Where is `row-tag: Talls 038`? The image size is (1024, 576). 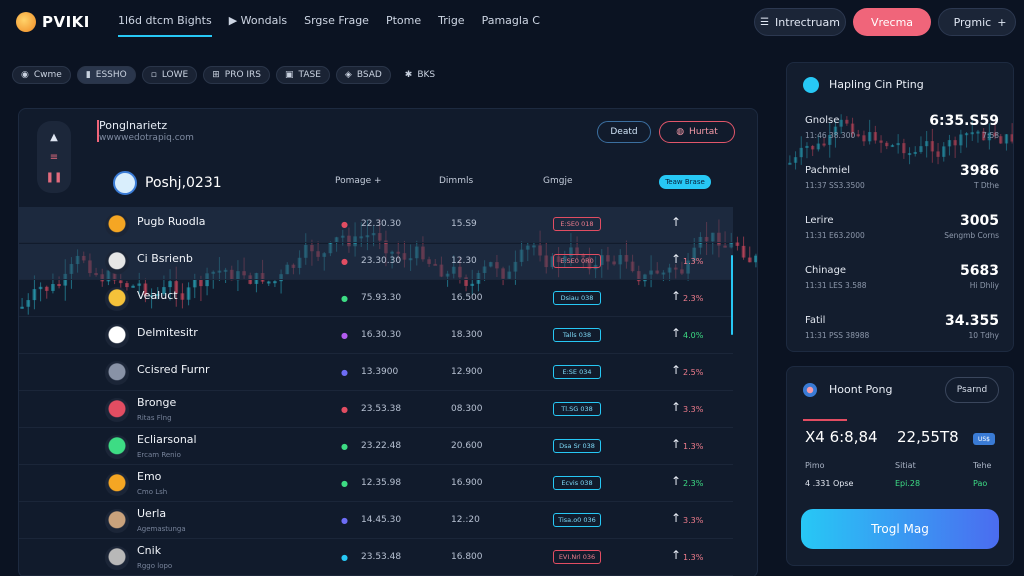
row-tag: Talls 038 is located at coordinates (577, 335).